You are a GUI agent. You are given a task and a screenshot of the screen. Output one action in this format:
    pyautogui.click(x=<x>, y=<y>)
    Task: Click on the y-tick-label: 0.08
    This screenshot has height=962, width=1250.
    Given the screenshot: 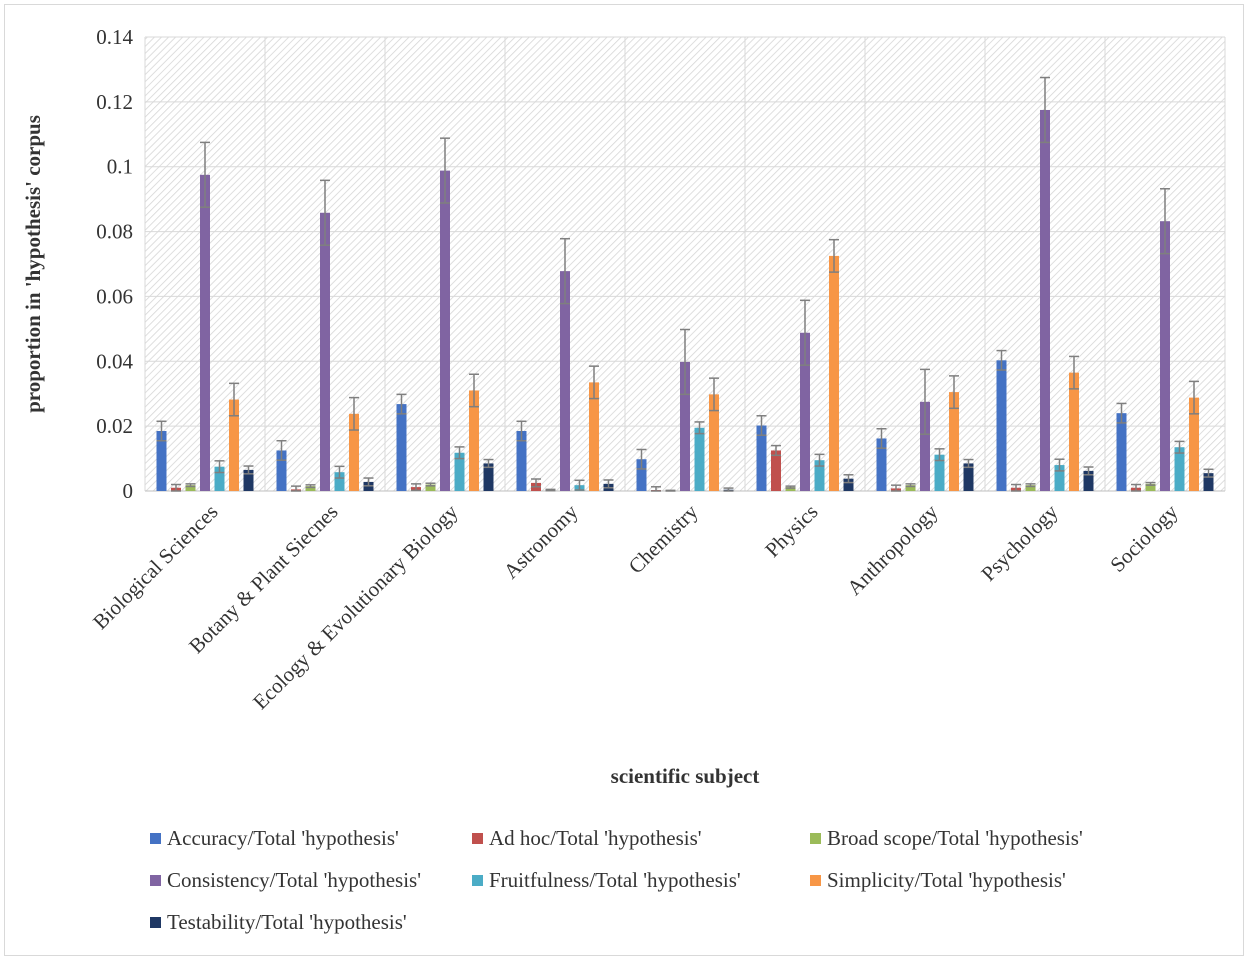 What is the action you would take?
    pyautogui.click(x=114, y=232)
    